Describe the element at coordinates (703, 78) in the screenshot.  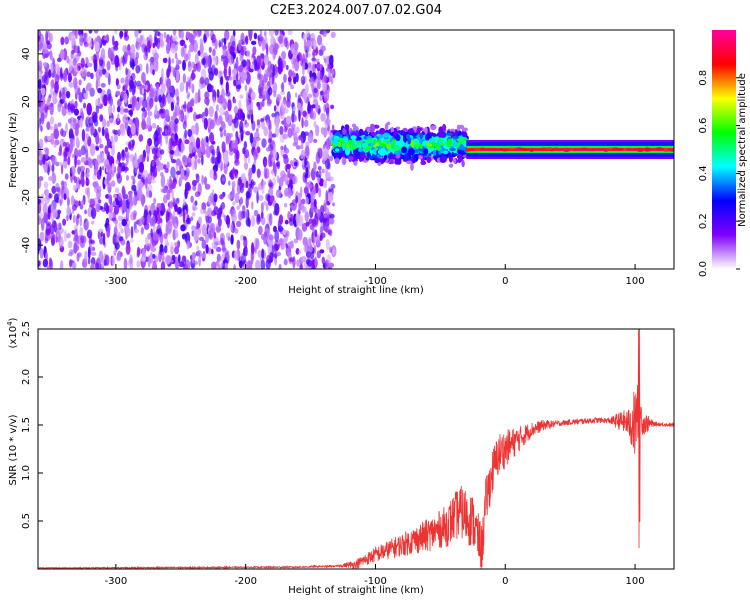
I see `colorbar-tick-label: 0.8` at that location.